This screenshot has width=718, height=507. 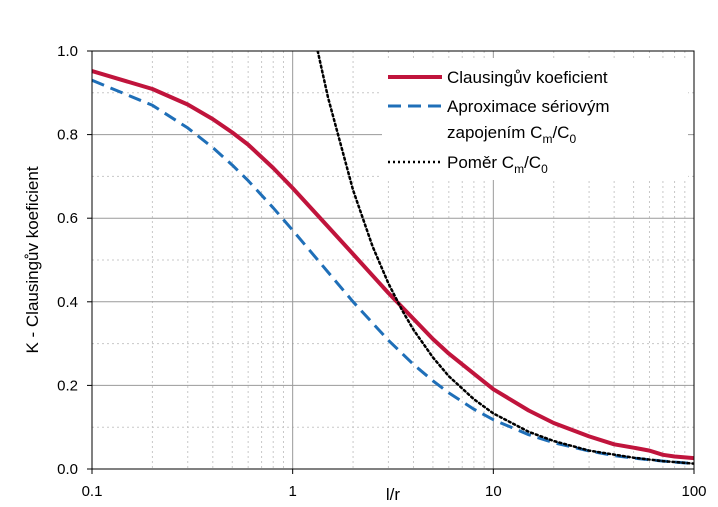 What do you see at coordinates (67, 135) in the screenshot?
I see `y-tick-label: 0.8` at bounding box center [67, 135].